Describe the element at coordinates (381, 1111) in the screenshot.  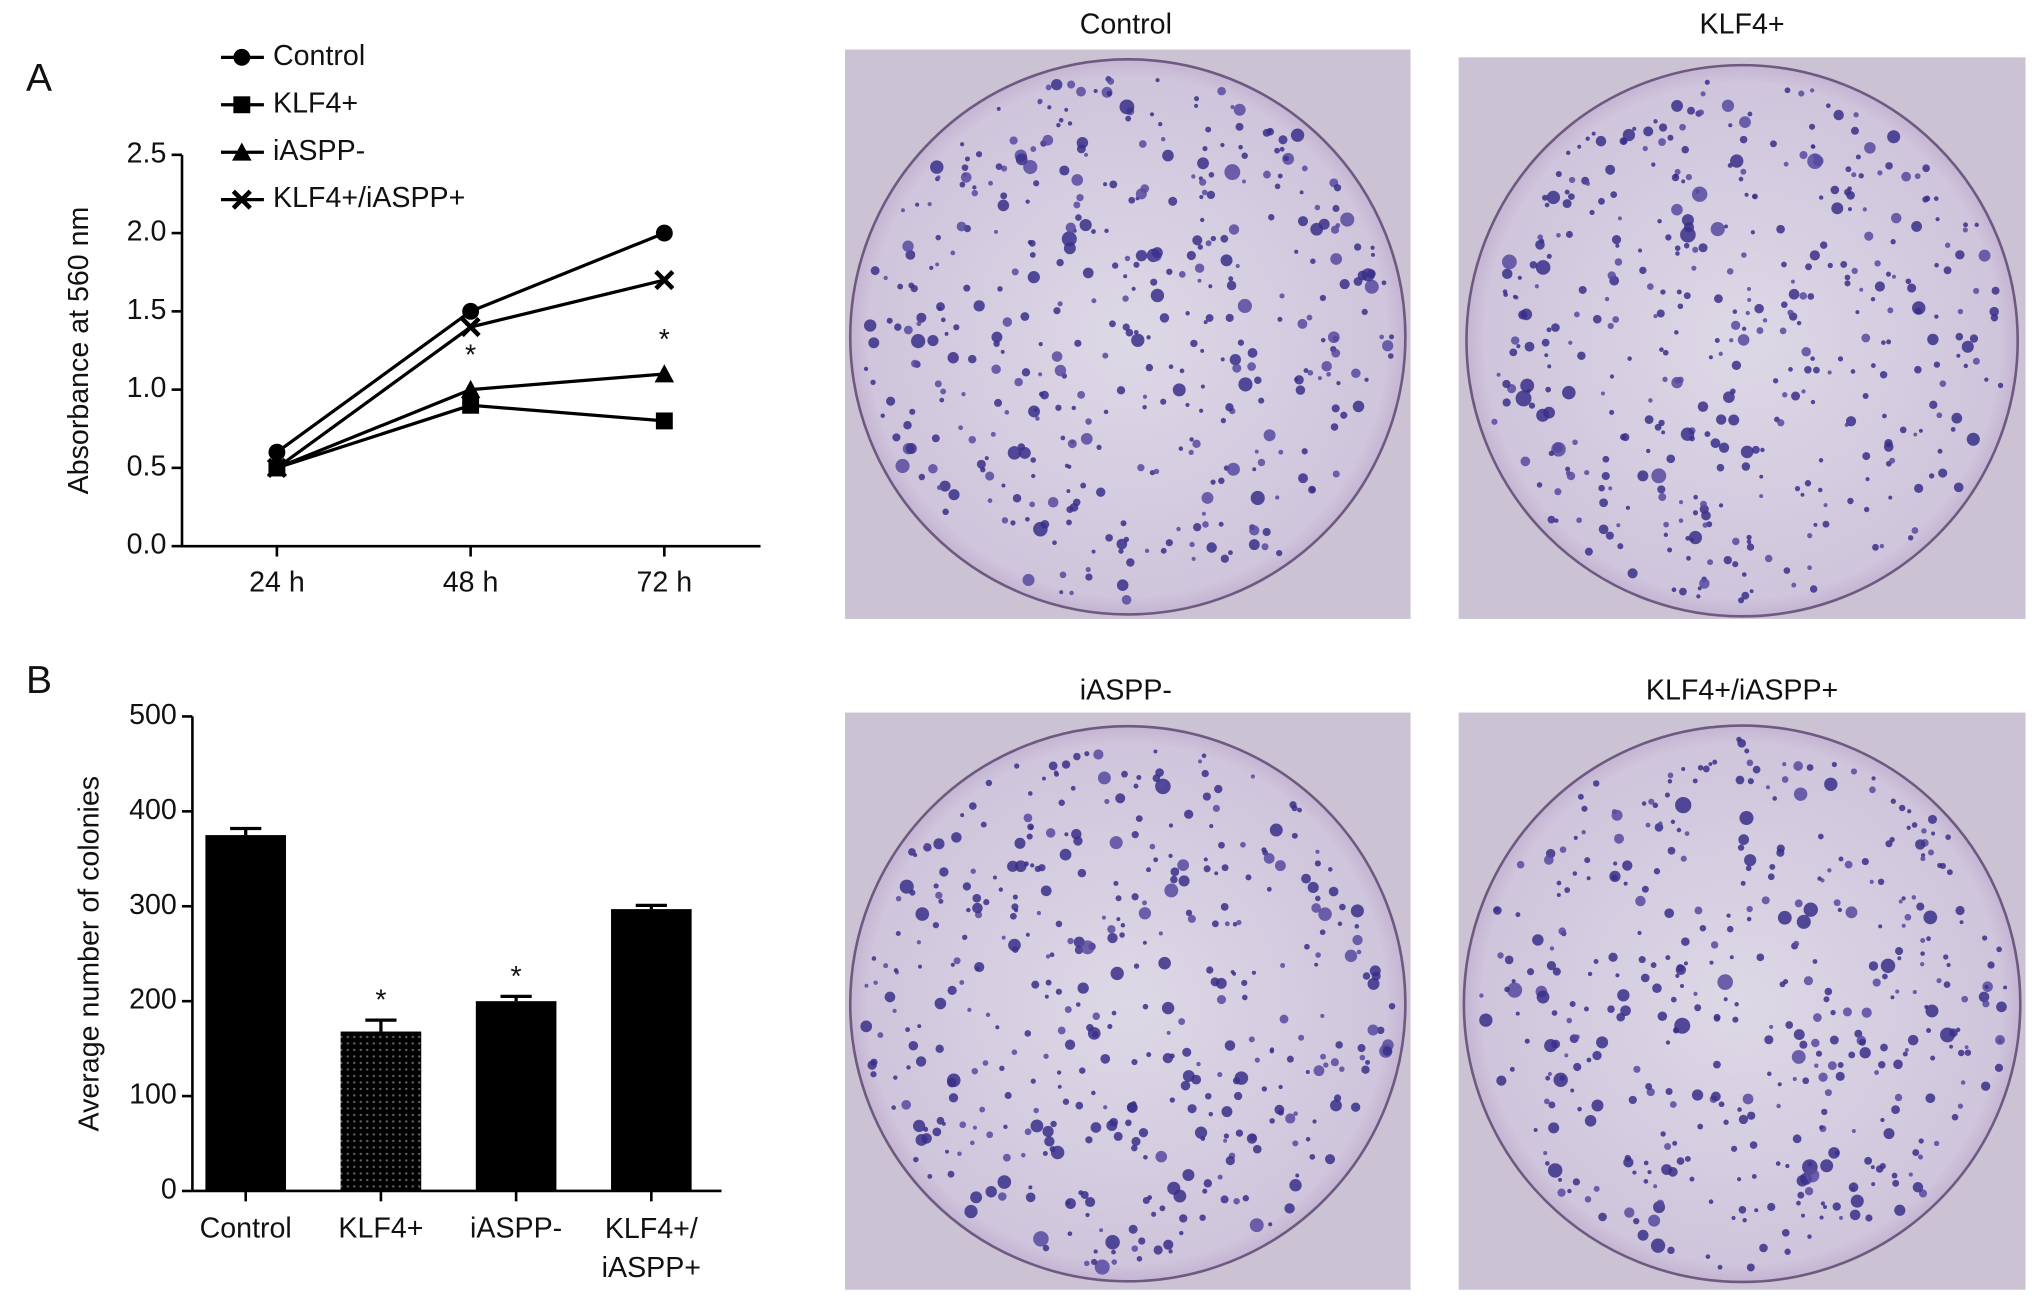
I see `bar` at that location.